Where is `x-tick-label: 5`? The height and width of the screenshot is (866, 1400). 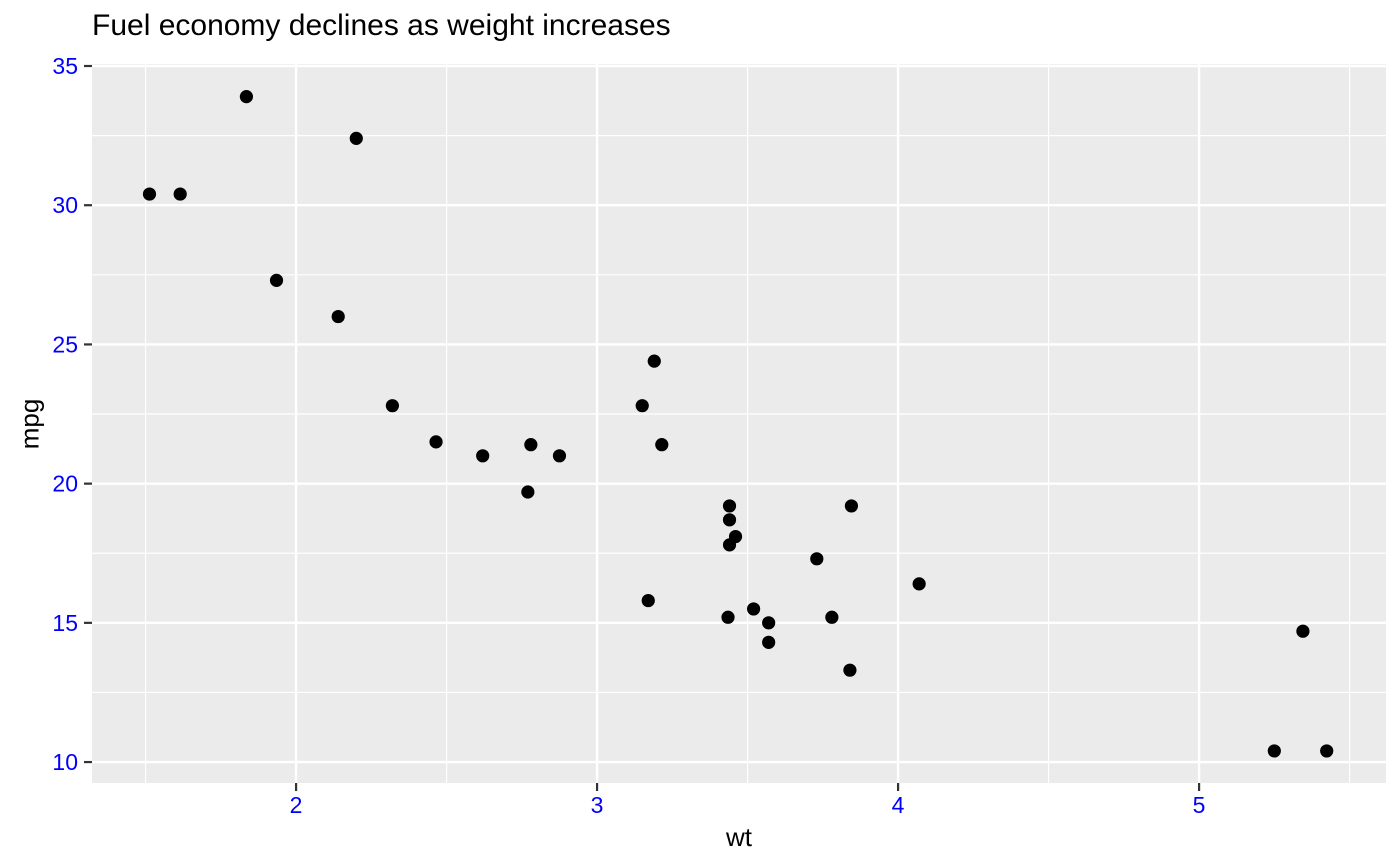
x-tick-label: 5 is located at coordinates (1199, 805).